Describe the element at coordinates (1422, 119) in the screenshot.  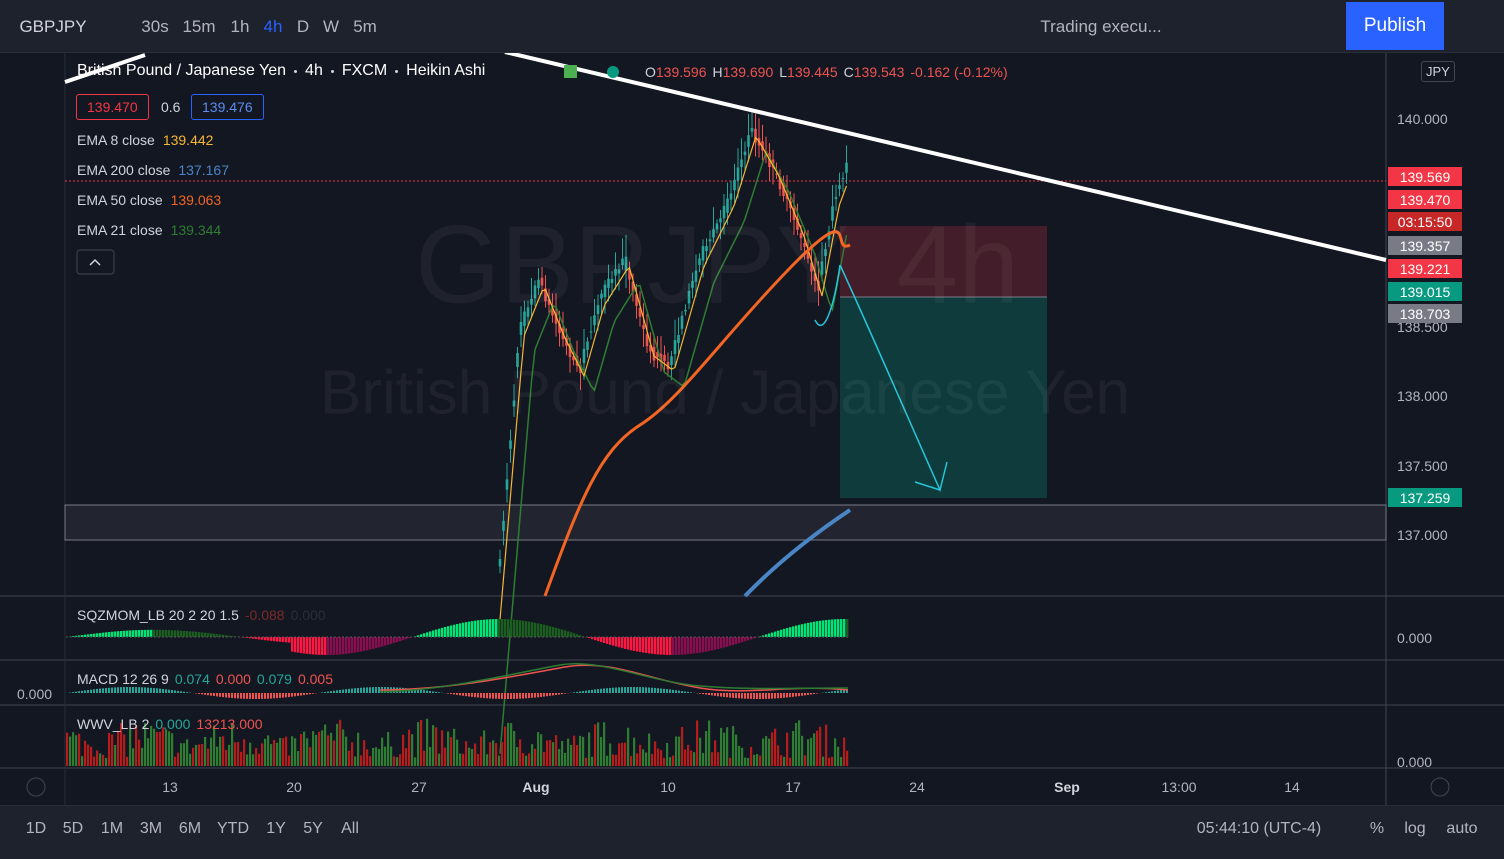
I see `price-tick: 140.000` at that location.